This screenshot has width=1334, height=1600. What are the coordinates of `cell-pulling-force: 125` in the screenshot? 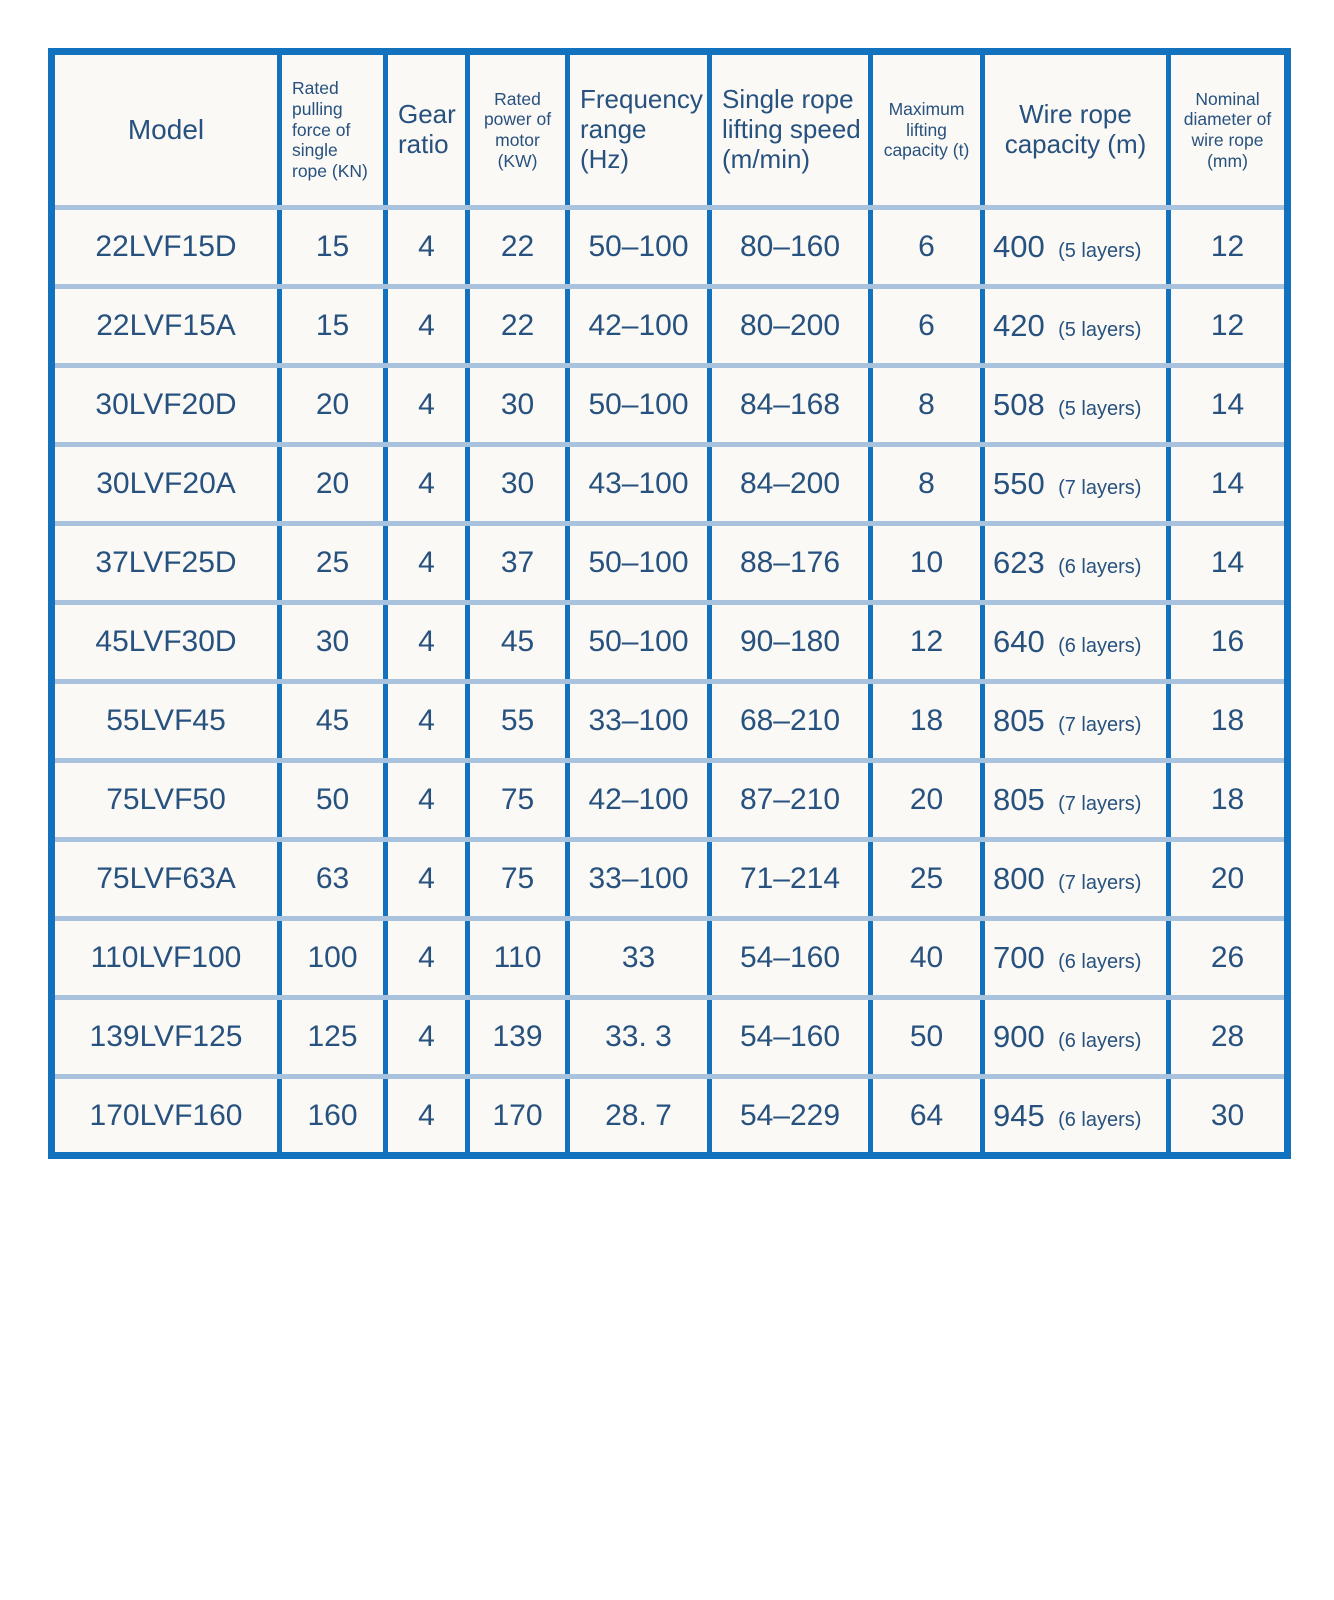 It's located at (332, 1037).